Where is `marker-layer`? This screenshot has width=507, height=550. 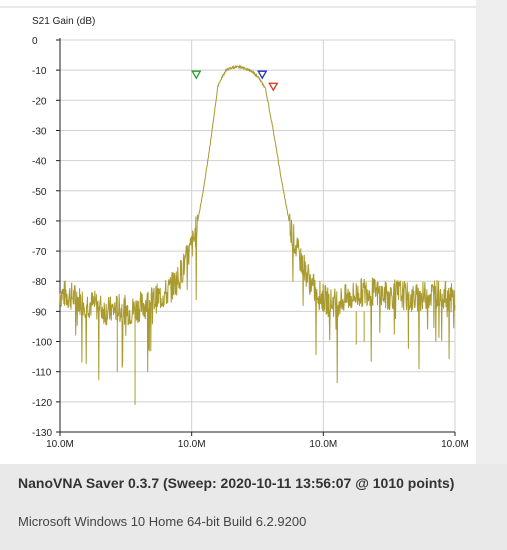
marker-layer is located at coordinates (235, 81).